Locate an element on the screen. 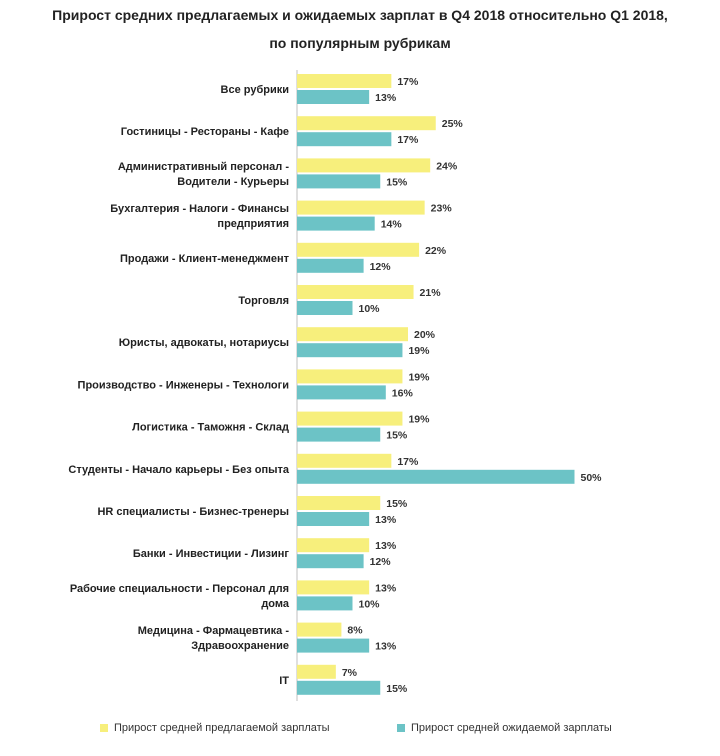 The image size is (720, 756). data-label-expected: 50% is located at coordinates (592, 478).